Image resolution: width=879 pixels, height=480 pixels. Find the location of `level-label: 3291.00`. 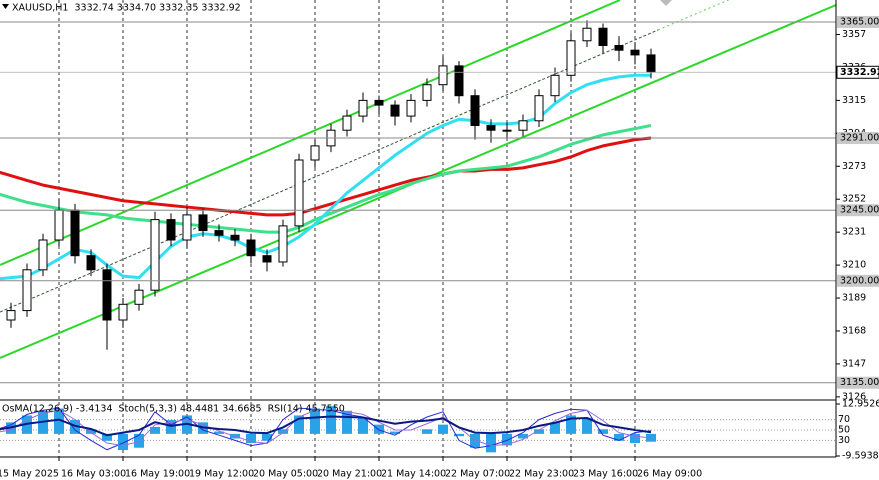

level-label: 3291.00 is located at coordinates (859, 138).